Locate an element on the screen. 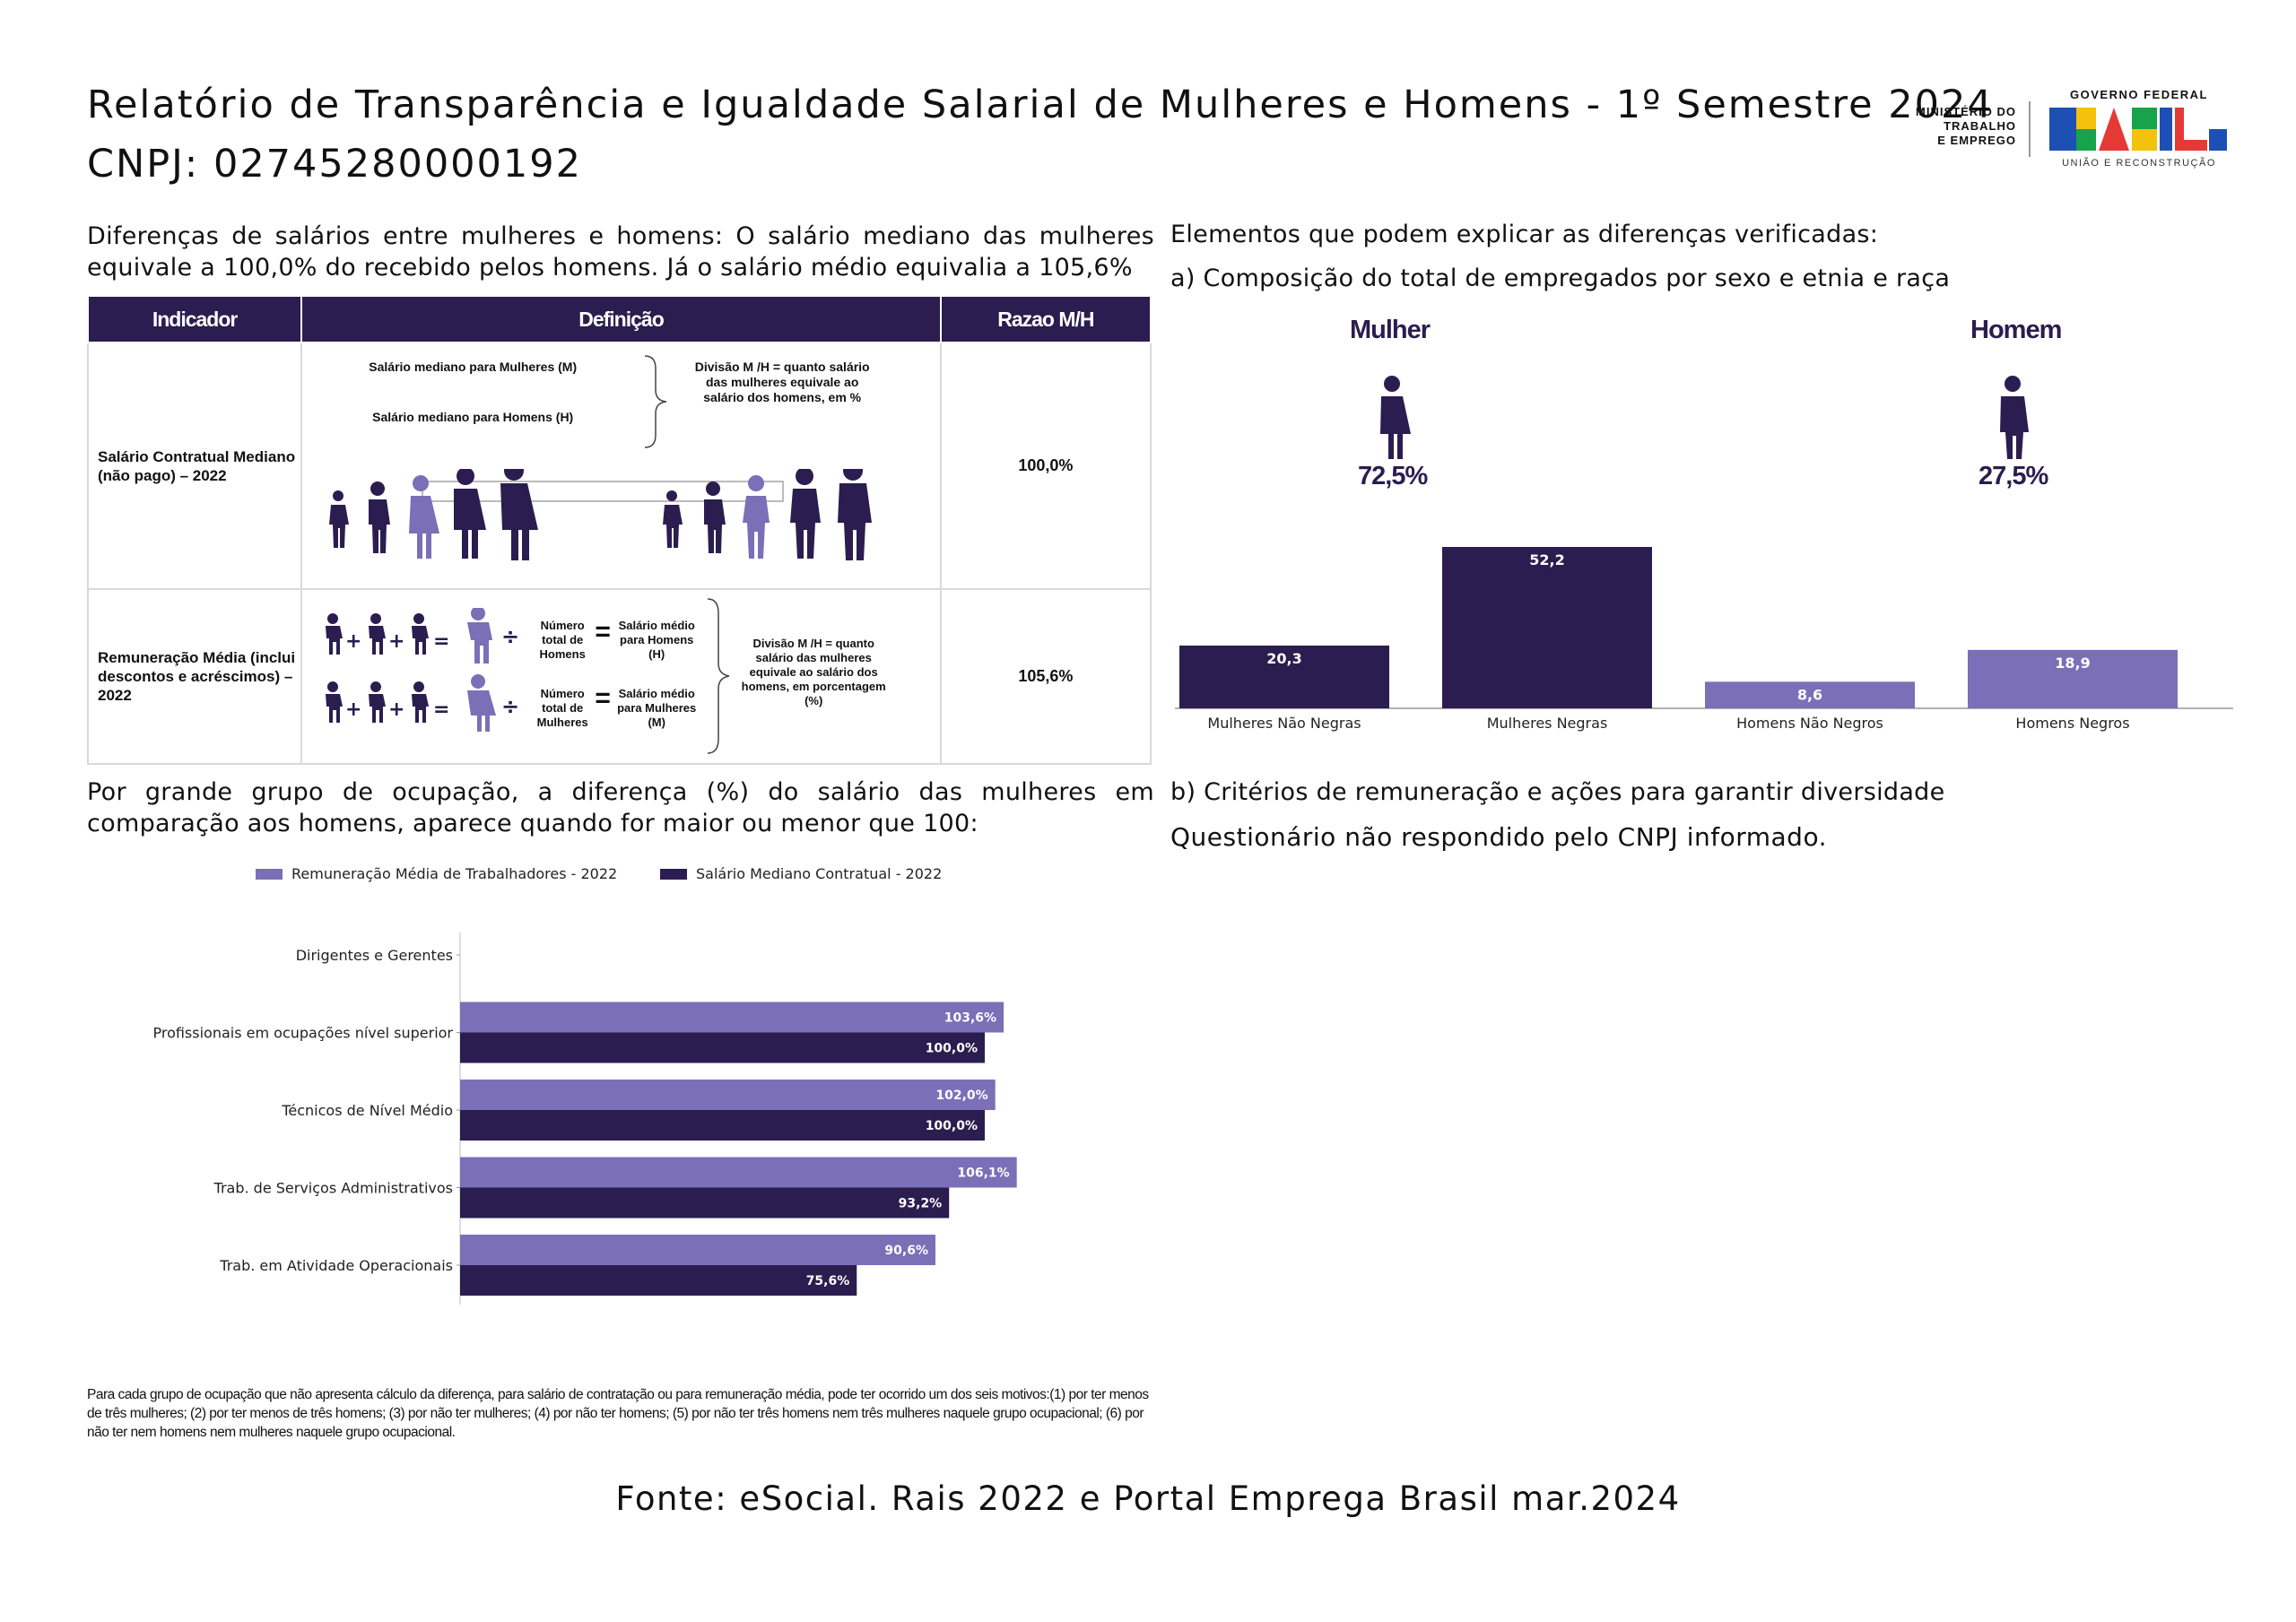  ministry-line-3: E EMPREGO is located at coordinates (1976, 140).